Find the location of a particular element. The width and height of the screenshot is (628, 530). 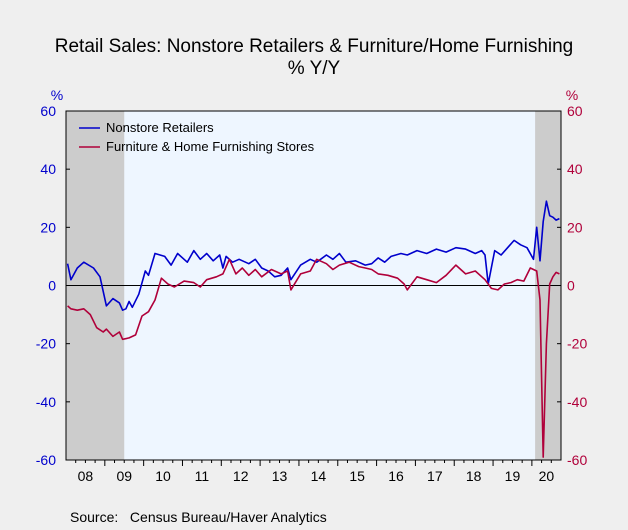

left-tick-label: 0 is located at coordinates (52, 286).